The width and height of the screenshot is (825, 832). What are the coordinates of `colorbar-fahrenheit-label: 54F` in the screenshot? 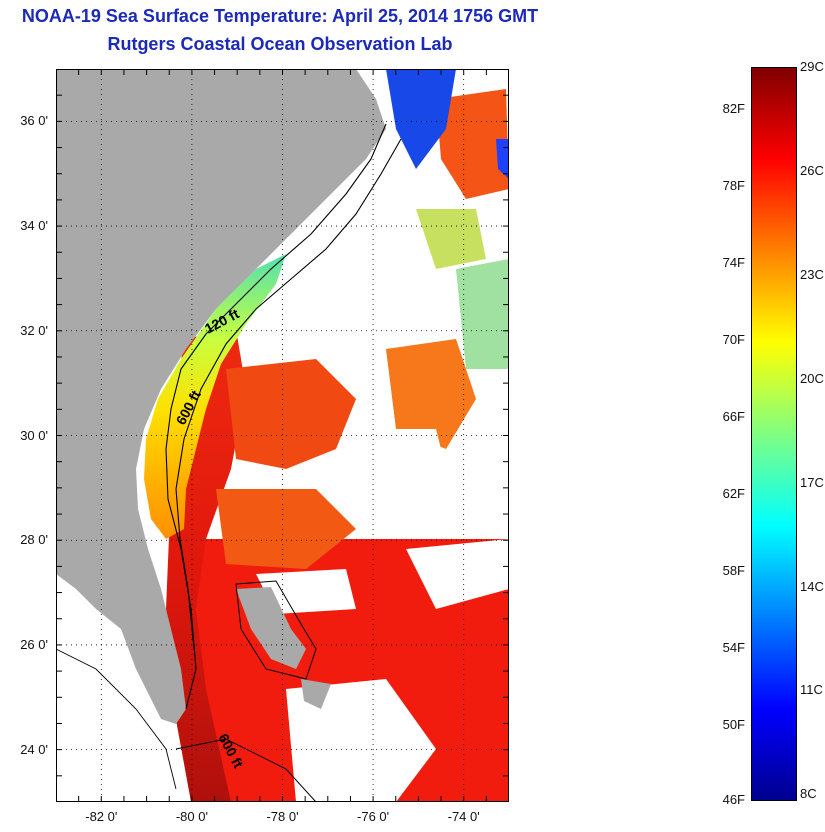 It's located at (733, 648).